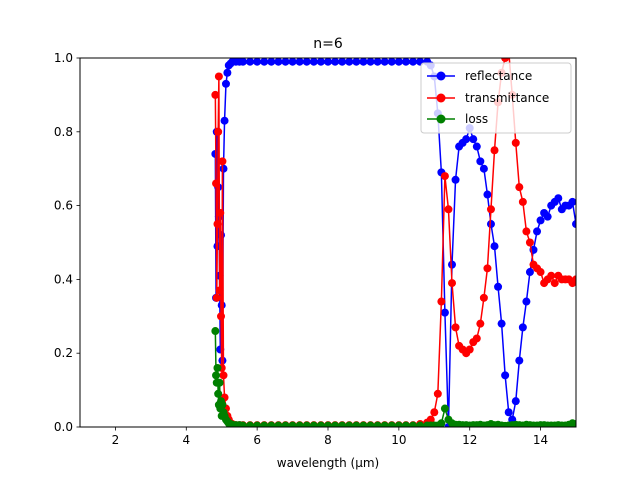 The width and height of the screenshot is (640, 480). What do you see at coordinates (63, 279) in the screenshot?
I see `y-tick-label: 0.4` at bounding box center [63, 279].